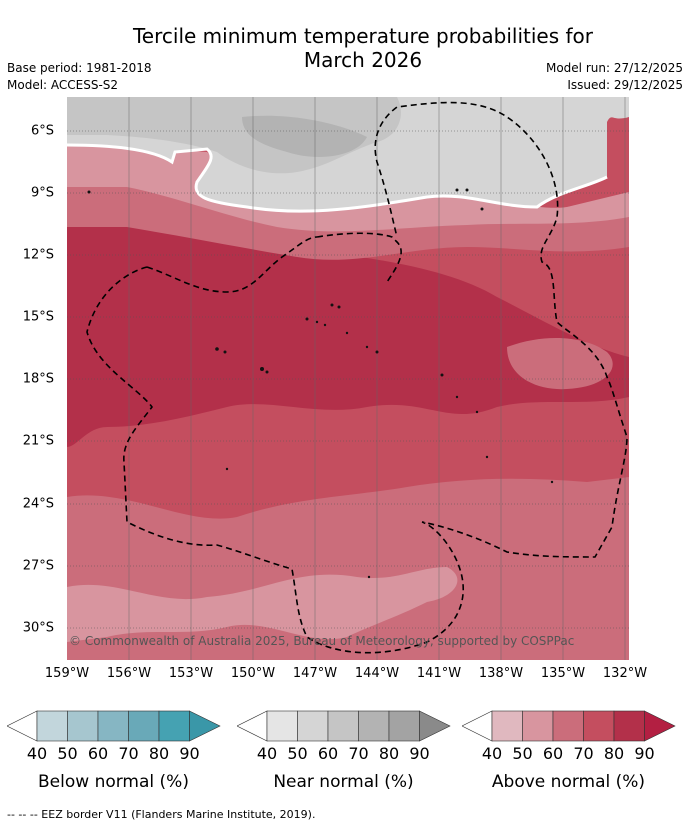 The width and height of the screenshot is (690, 827). Describe the element at coordinates (38, 504) in the screenshot. I see `lat-label: 24°S` at that location.